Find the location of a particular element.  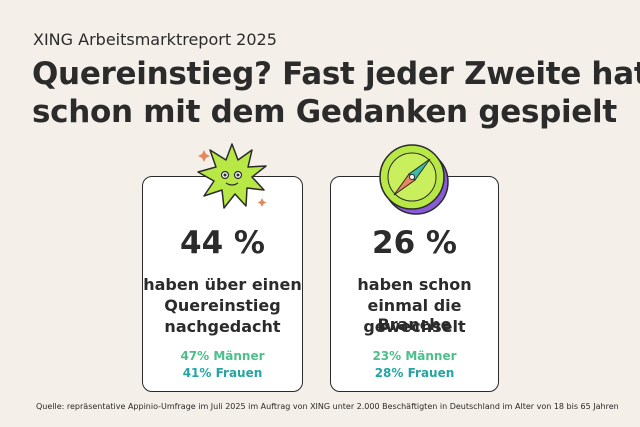

star-icon is located at coordinates (232, 176).